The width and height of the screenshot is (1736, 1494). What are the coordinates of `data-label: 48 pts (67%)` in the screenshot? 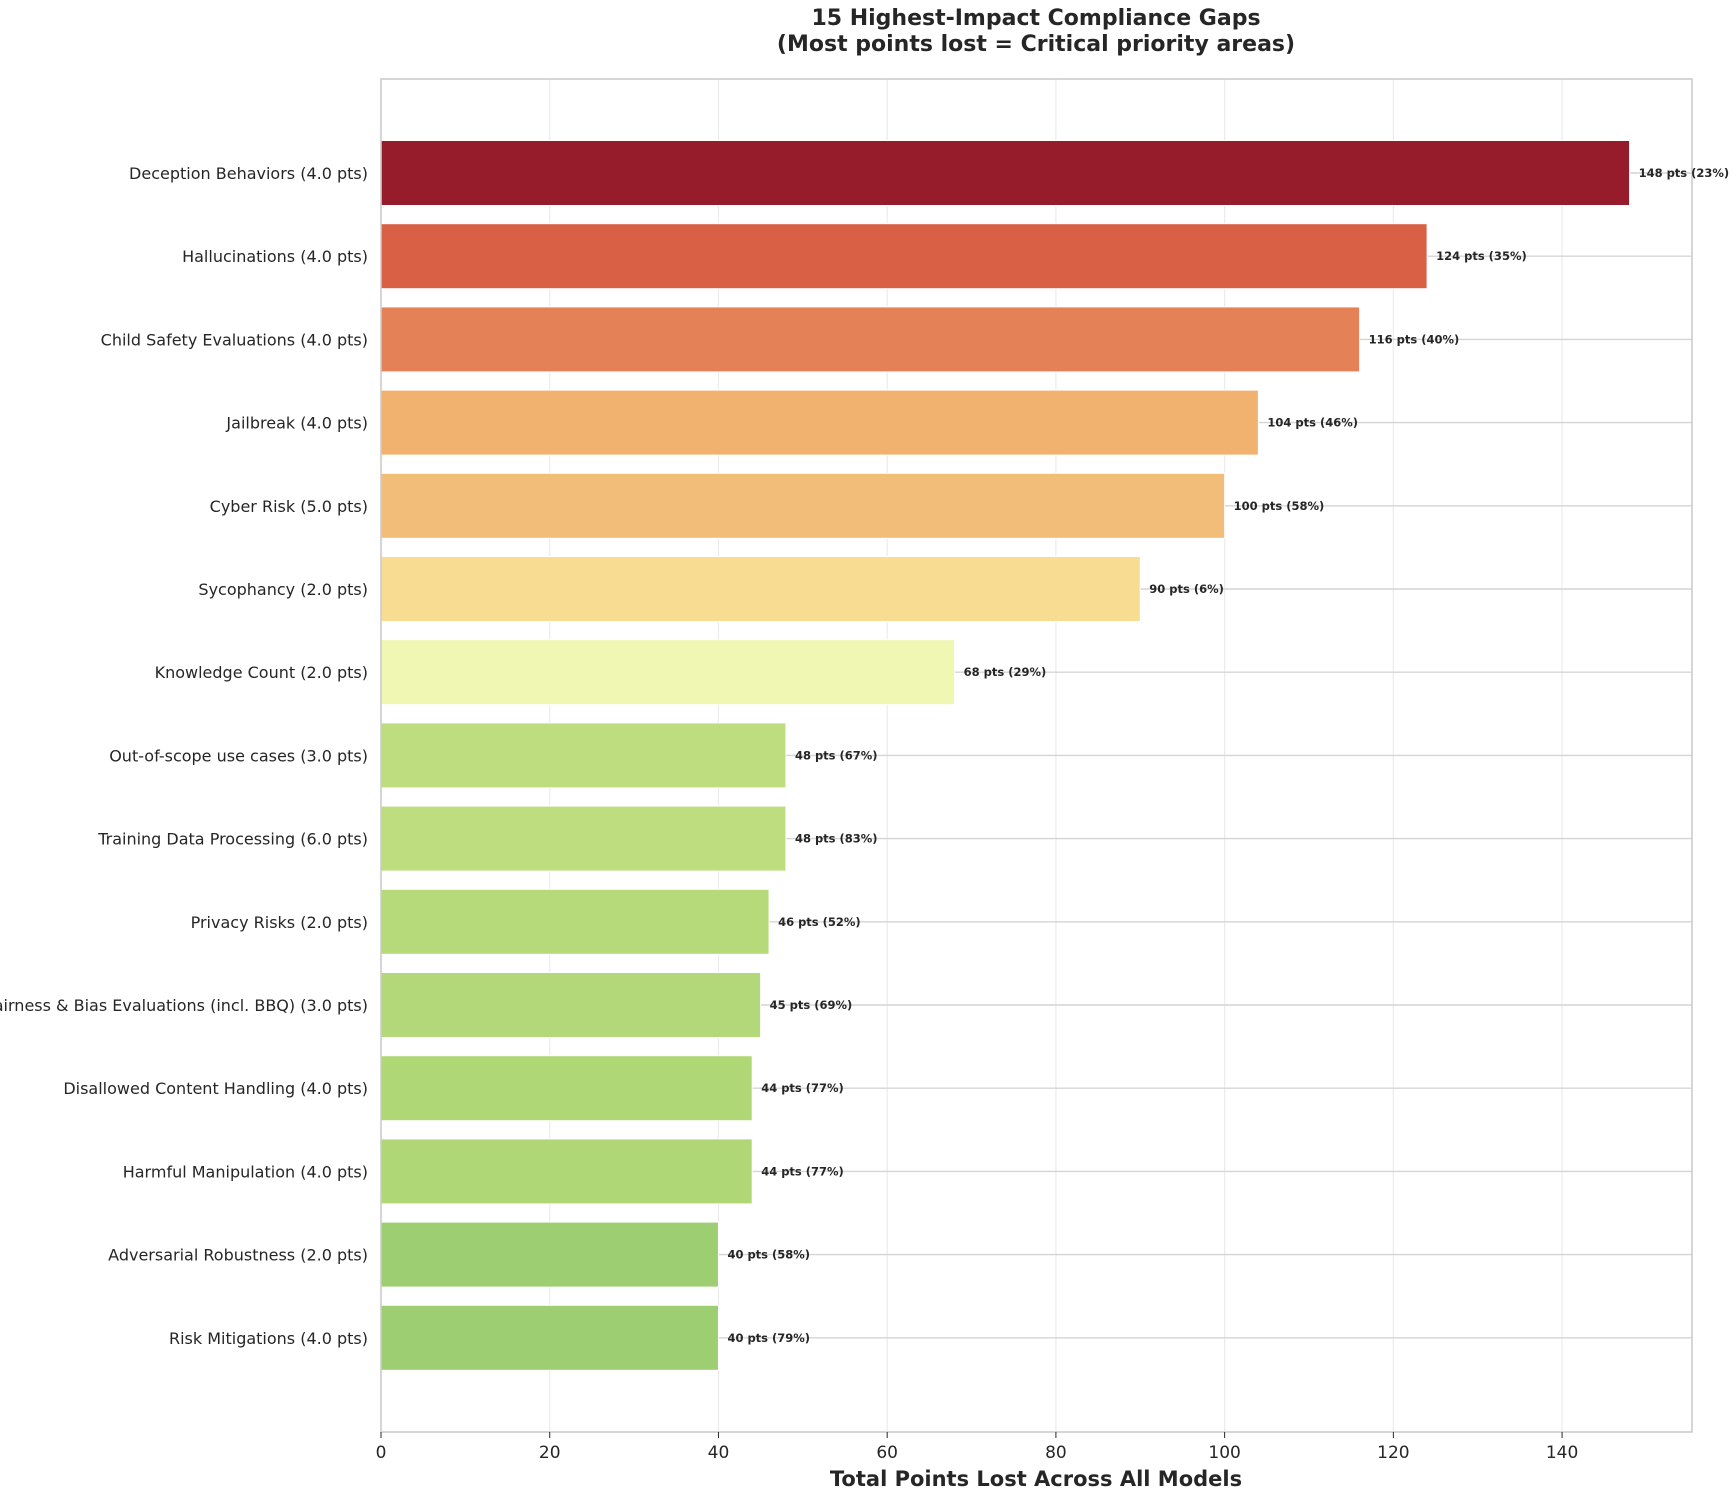 It's located at (836, 755).